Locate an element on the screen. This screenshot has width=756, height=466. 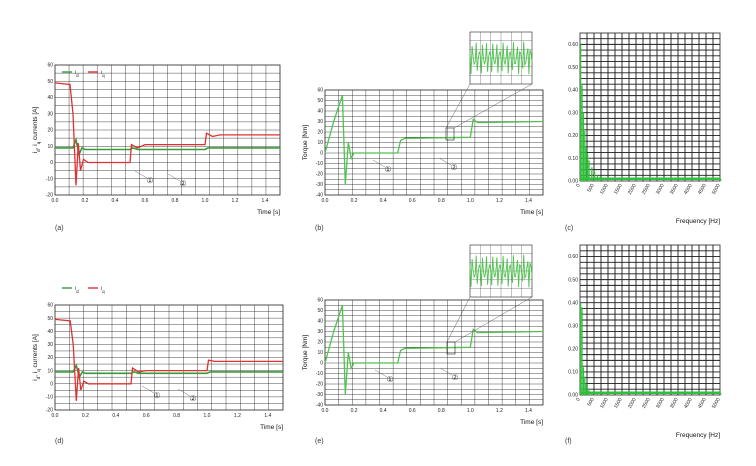
y-tick-label: 0.20 is located at coordinates (573, 350).